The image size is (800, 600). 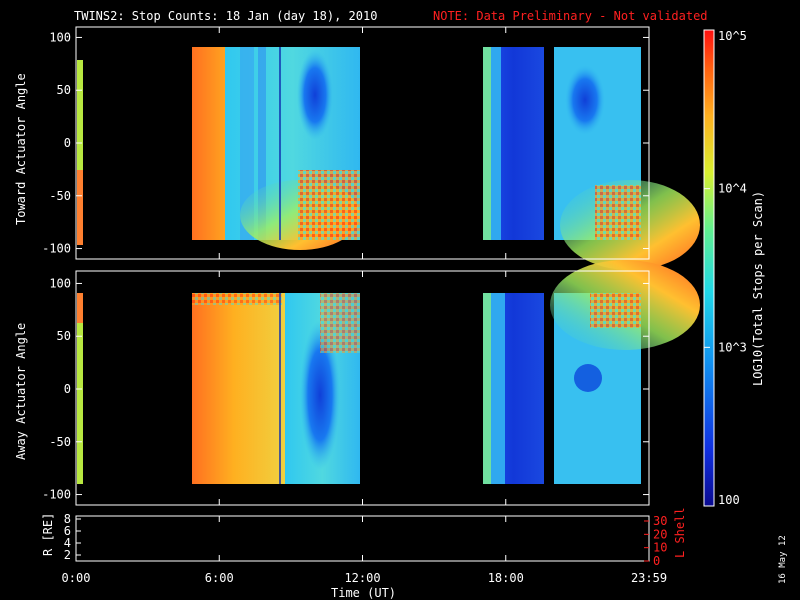 What do you see at coordinates (21, 149) in the screenshot?
I see `top-ylabel: Toward Actuator Angle` at bounding box center [21, 149].